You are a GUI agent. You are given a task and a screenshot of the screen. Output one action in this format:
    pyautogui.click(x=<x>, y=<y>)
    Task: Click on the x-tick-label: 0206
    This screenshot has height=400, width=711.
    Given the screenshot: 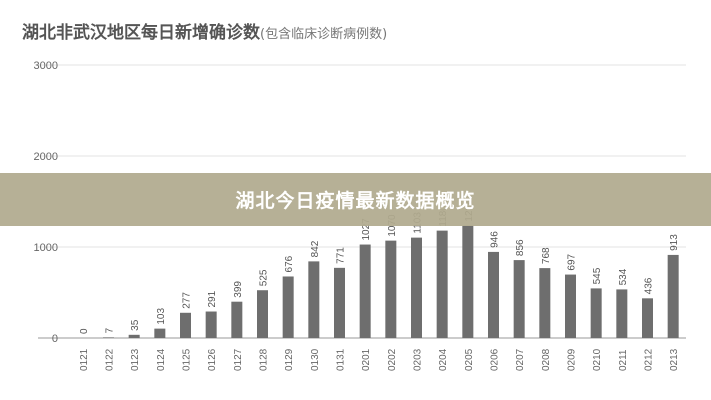 What is the action you would take?
    pyautogui.click(x=495, y=359)
    